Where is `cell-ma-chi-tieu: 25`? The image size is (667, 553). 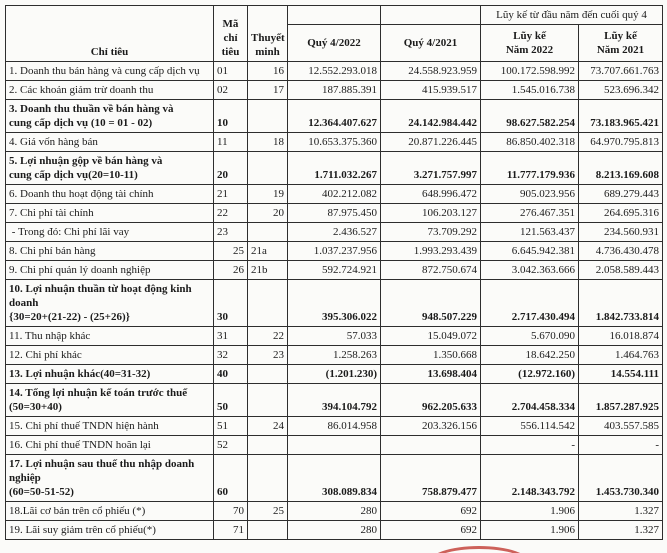 cell-ma-chi-tieu: 25 is located at coordinates (230, 251).